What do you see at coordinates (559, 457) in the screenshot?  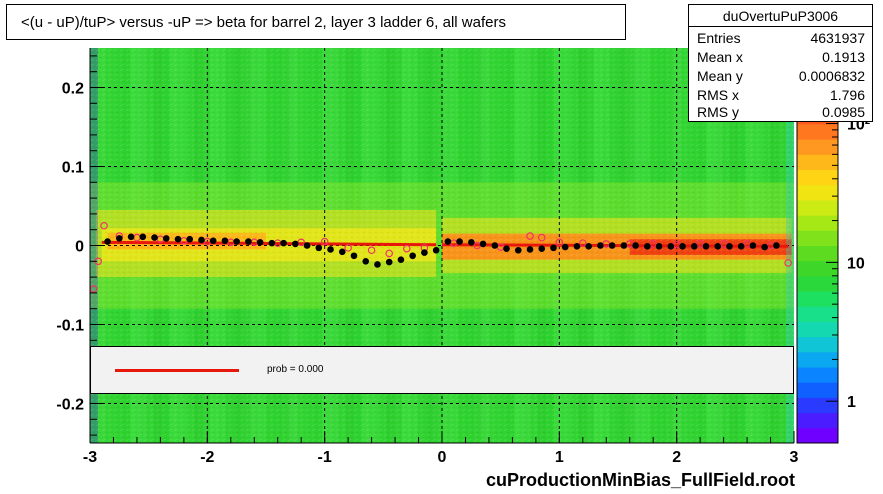 I see `x-tick-label: 1` at bounding box center [559, 457].